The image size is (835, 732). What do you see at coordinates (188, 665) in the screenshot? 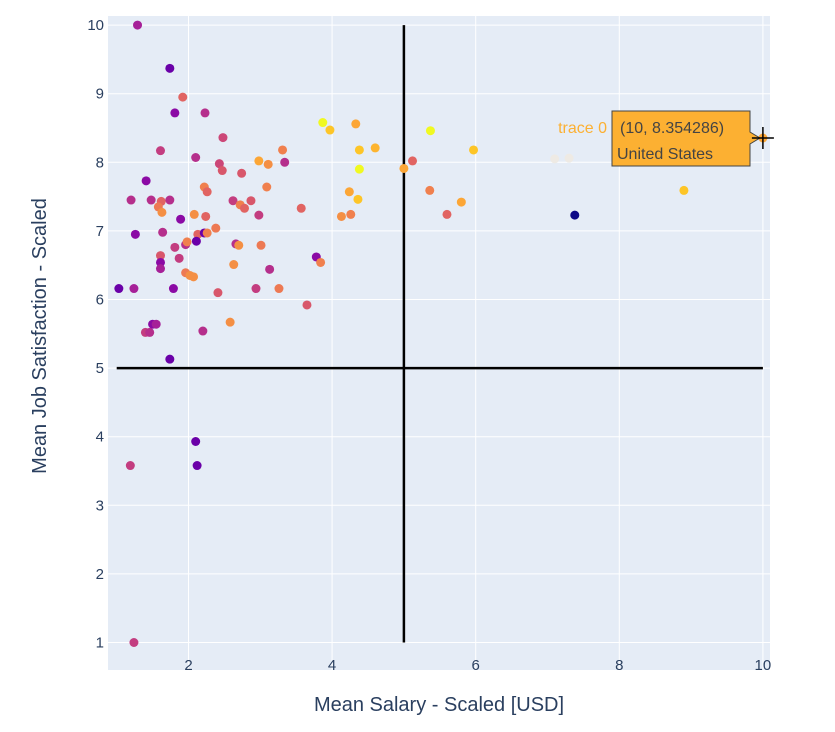
I see `x-tick-label: 2` at bounding box center [188, 665].